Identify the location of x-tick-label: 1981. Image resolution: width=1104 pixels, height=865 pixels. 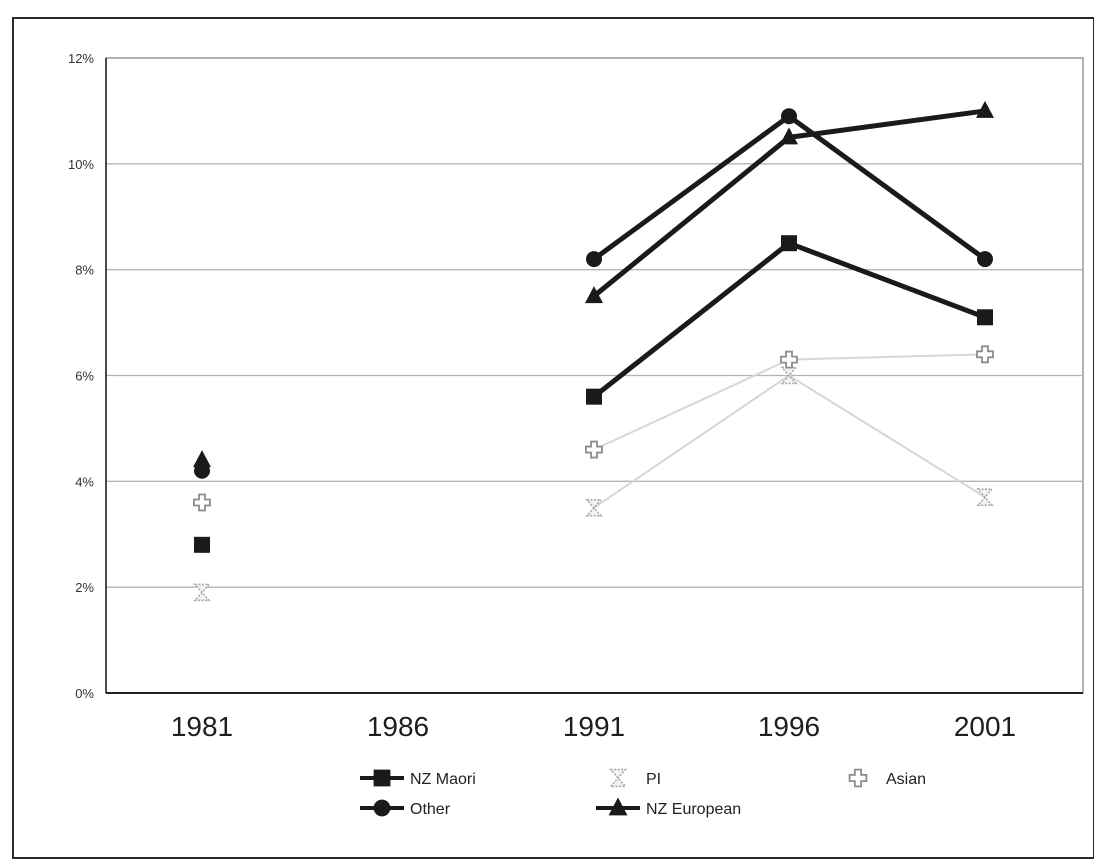
(202, 726).